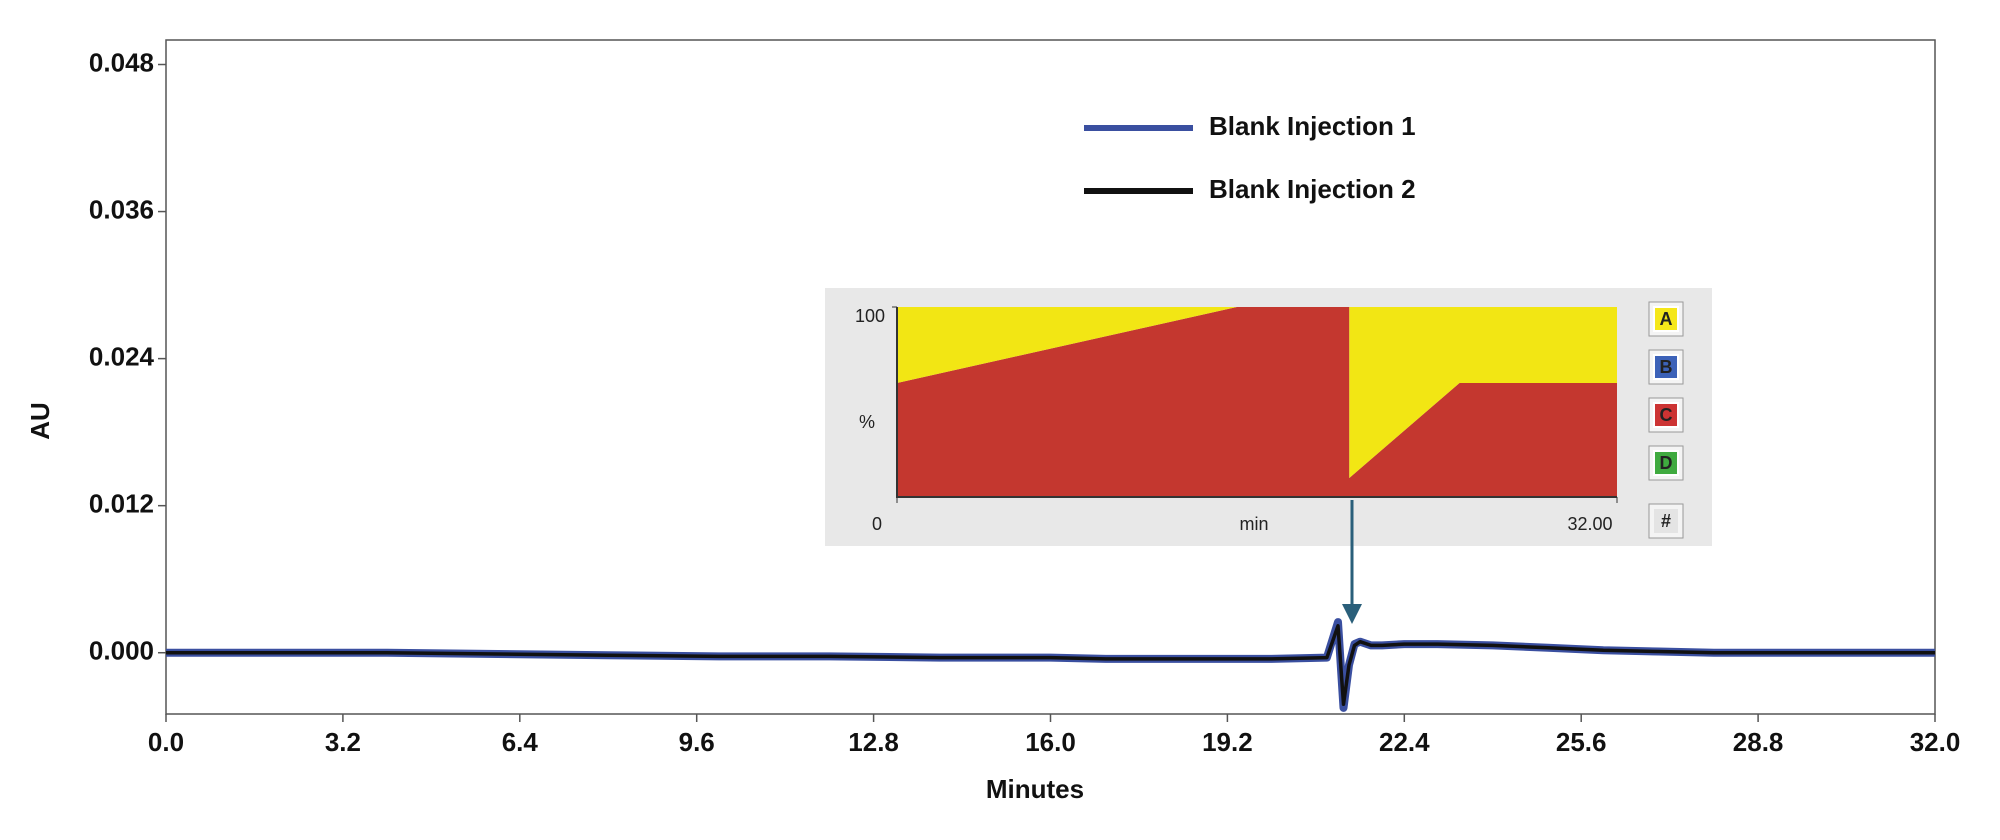  I want to click on y-tick-label: 0.036, so click(121, 209).